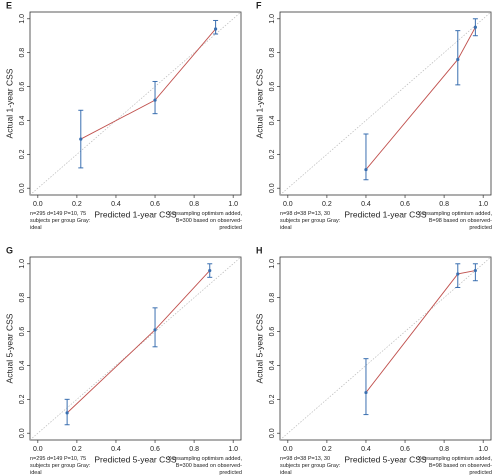 This screenshot has height=475, width=500. I want to click on panel-label: H, so click(259, 250).